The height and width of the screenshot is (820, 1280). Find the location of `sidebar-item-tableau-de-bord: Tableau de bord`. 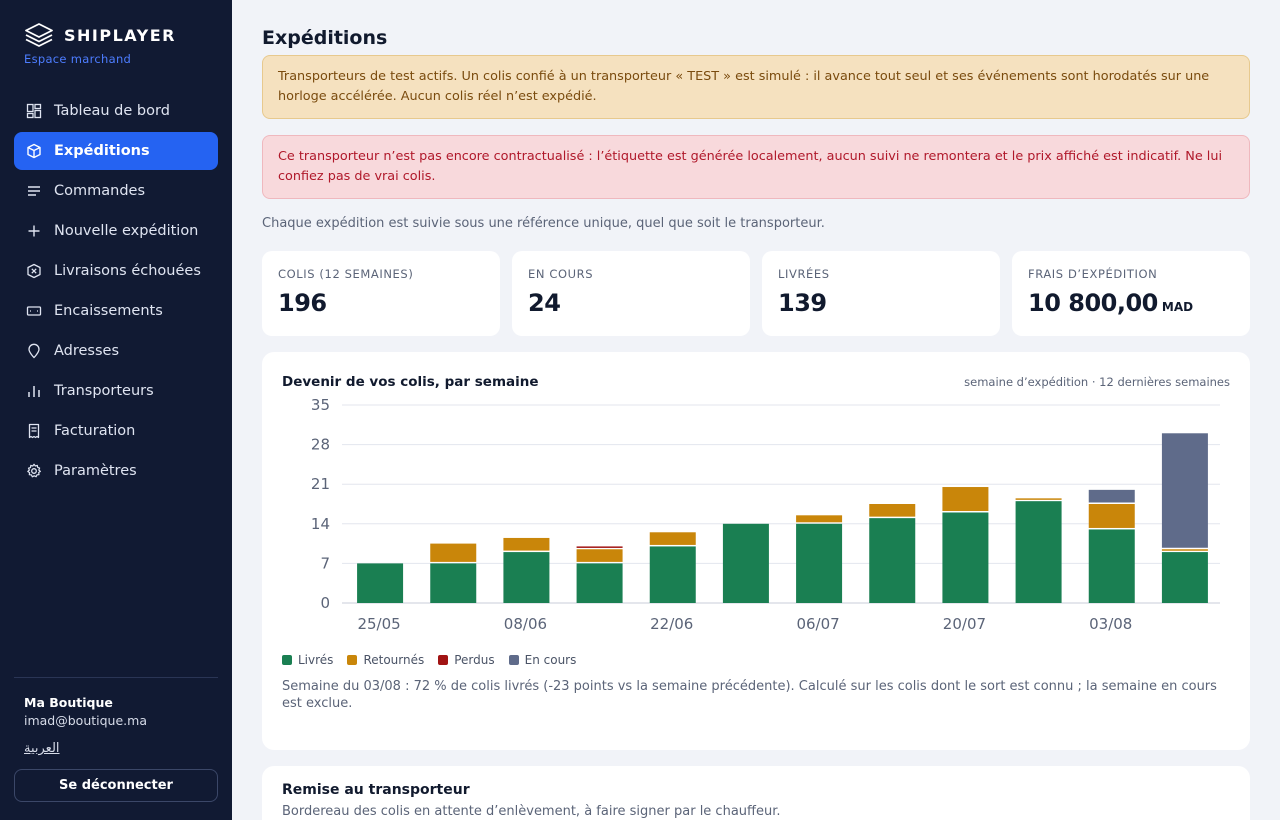

sidebar-item-tableau-de-bord: Tableau de bord is located at coordinates (116, 111).